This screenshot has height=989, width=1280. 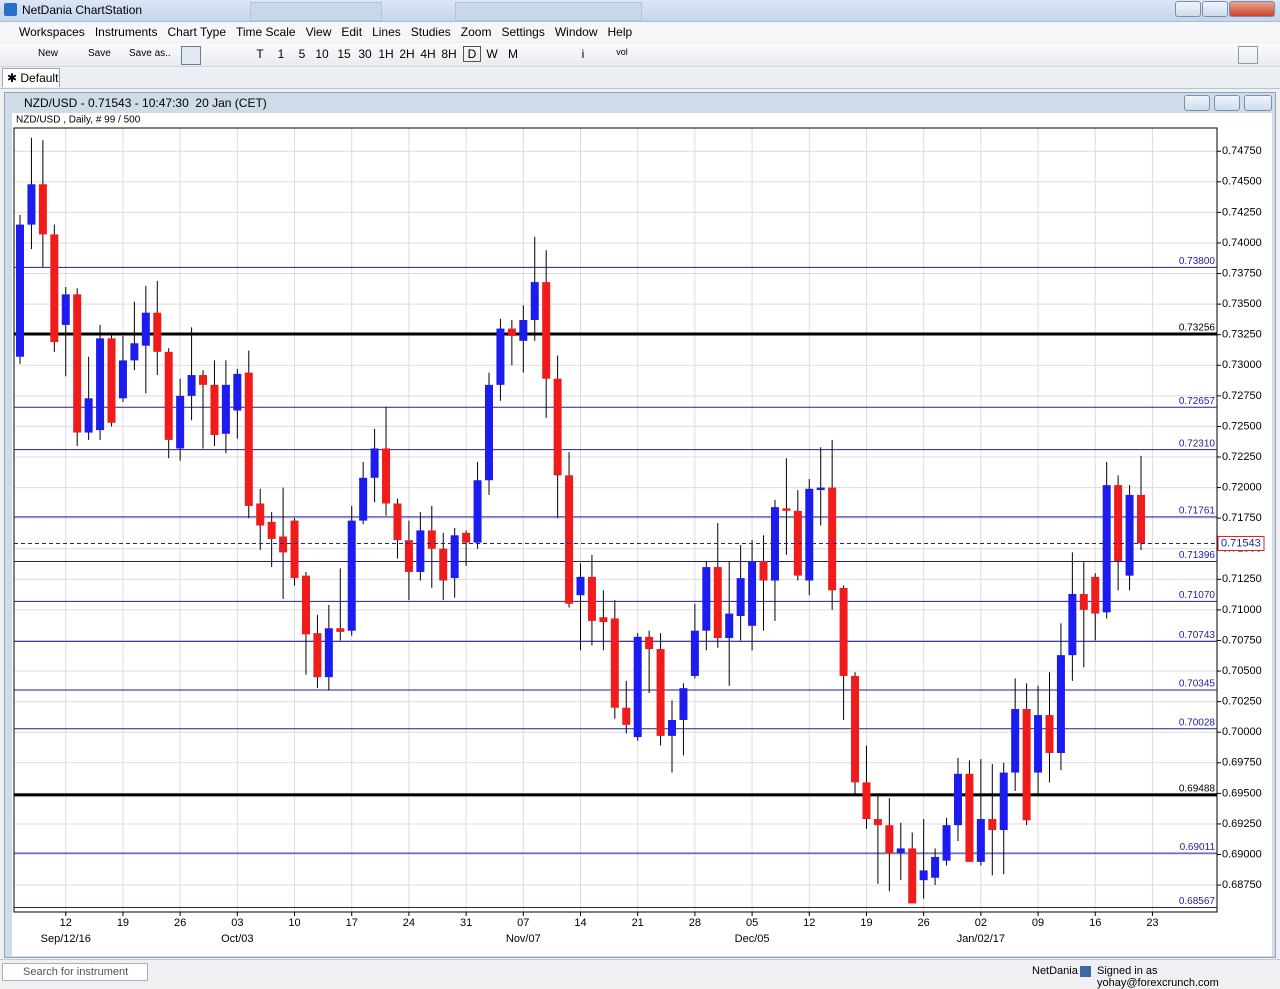 I want to click on menu-item: Zoom, so click(x=476, y=32).